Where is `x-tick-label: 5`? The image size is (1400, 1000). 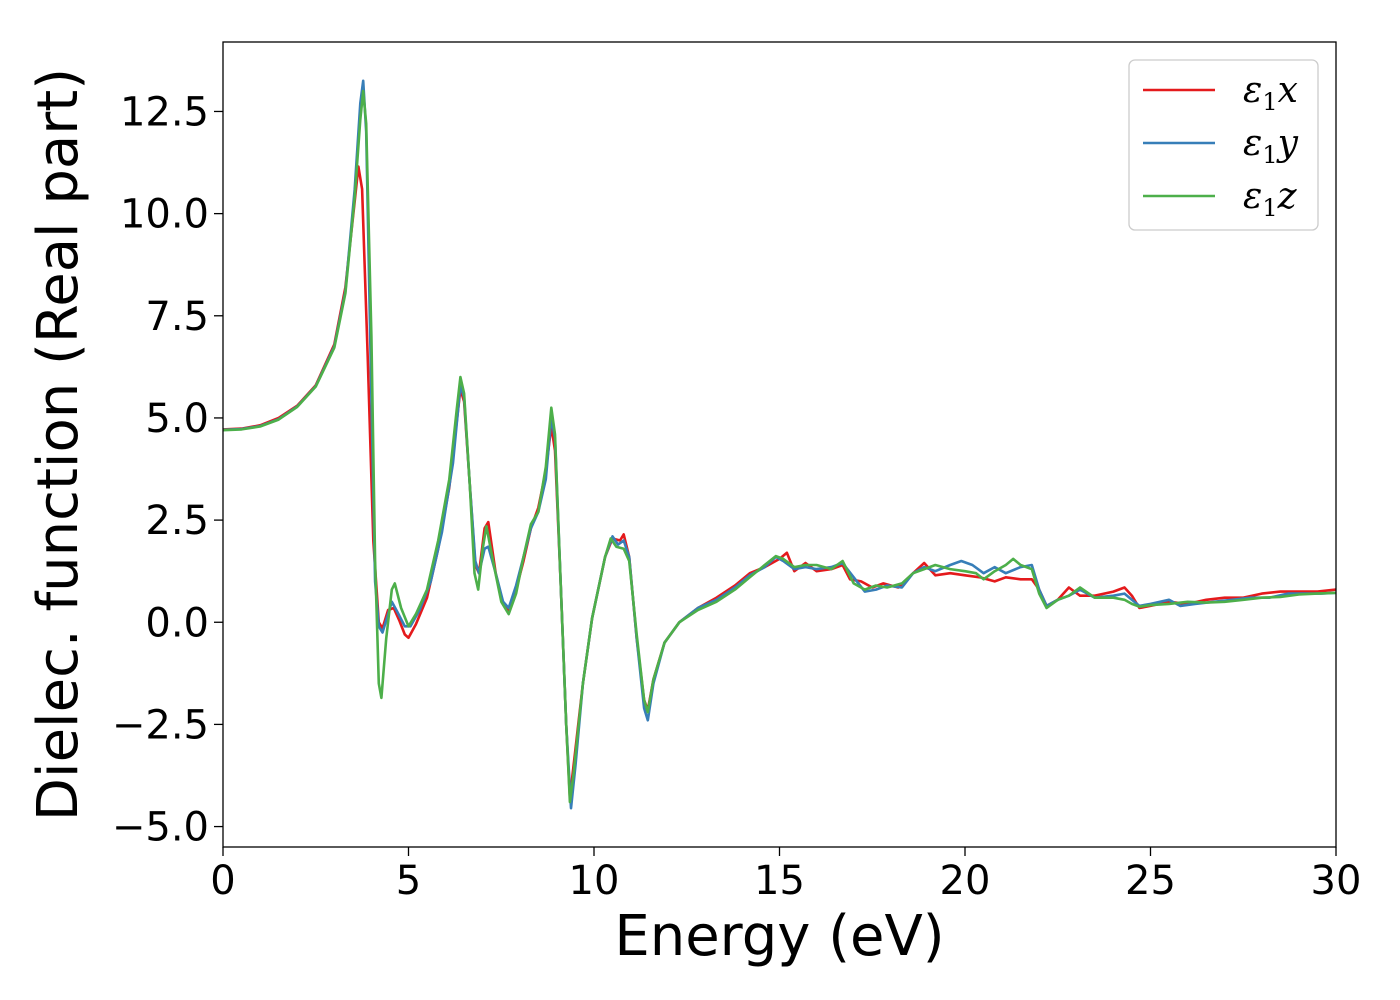 x-tick-label: 5 is located at coordinates (408, 881).